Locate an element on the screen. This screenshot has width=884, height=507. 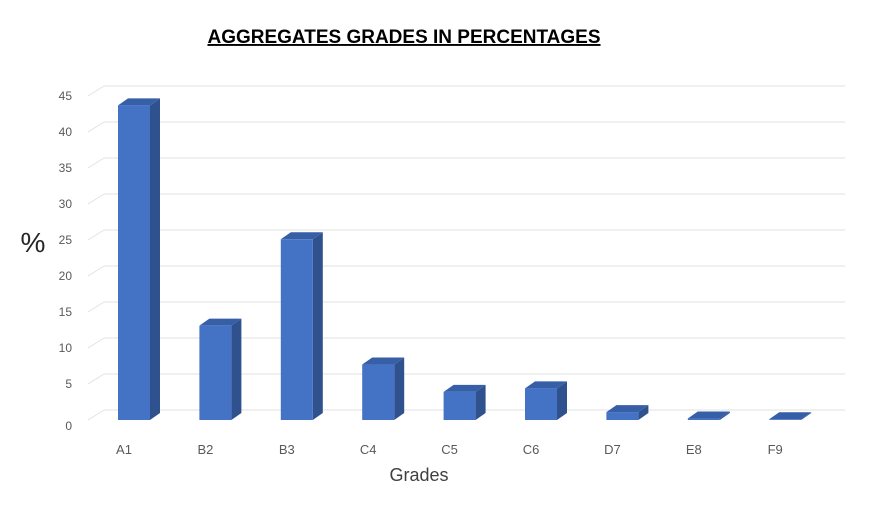
x-tick-label: D7 is located at coordinates (612, 449).